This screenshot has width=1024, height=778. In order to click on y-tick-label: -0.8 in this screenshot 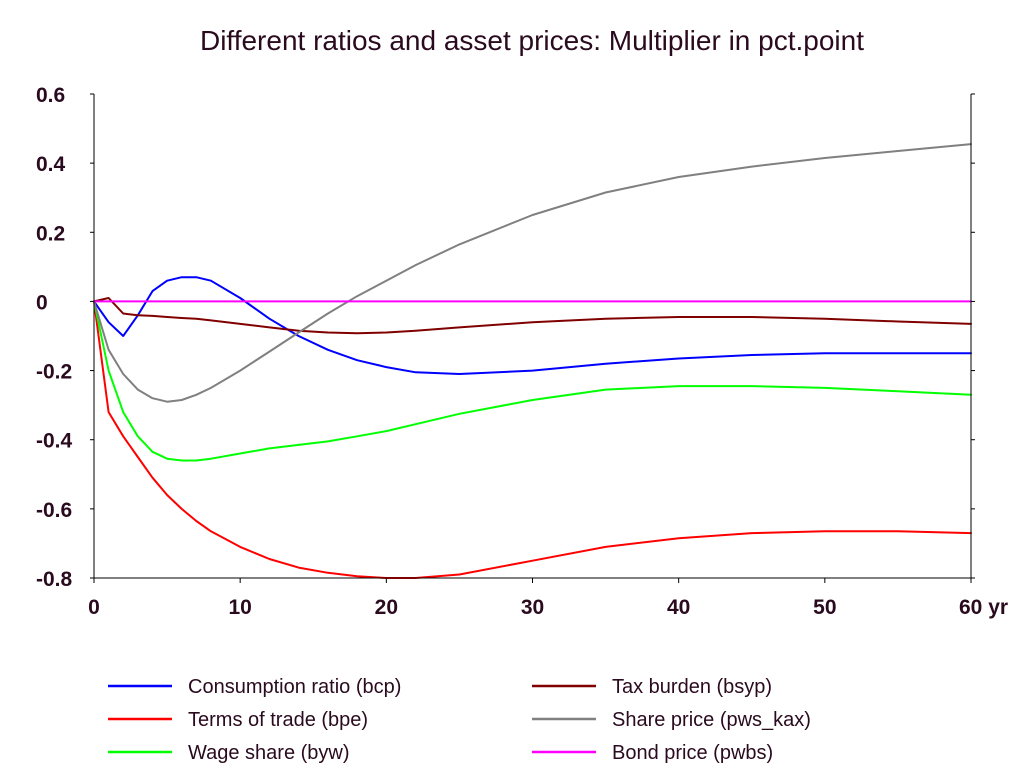, I will do `click(54, 579)`.